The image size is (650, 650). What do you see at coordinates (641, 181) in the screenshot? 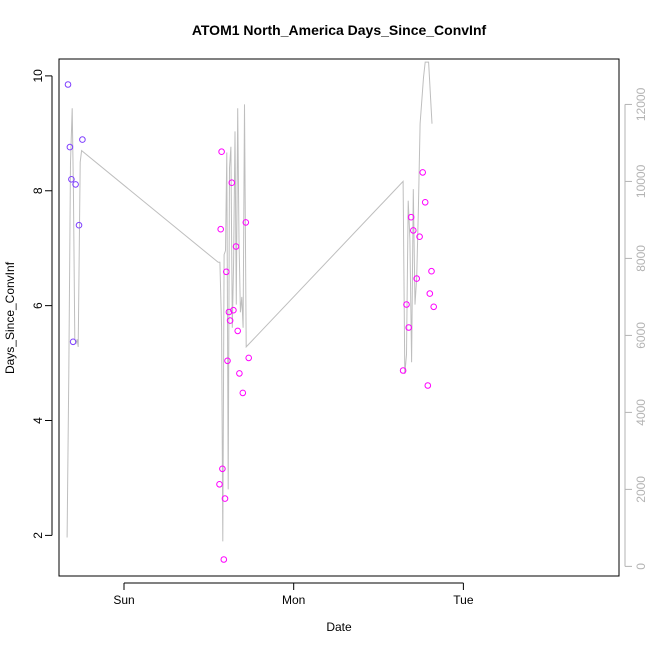
I see `y-tick-label-right: 10000` at bounding box center [641, 181].